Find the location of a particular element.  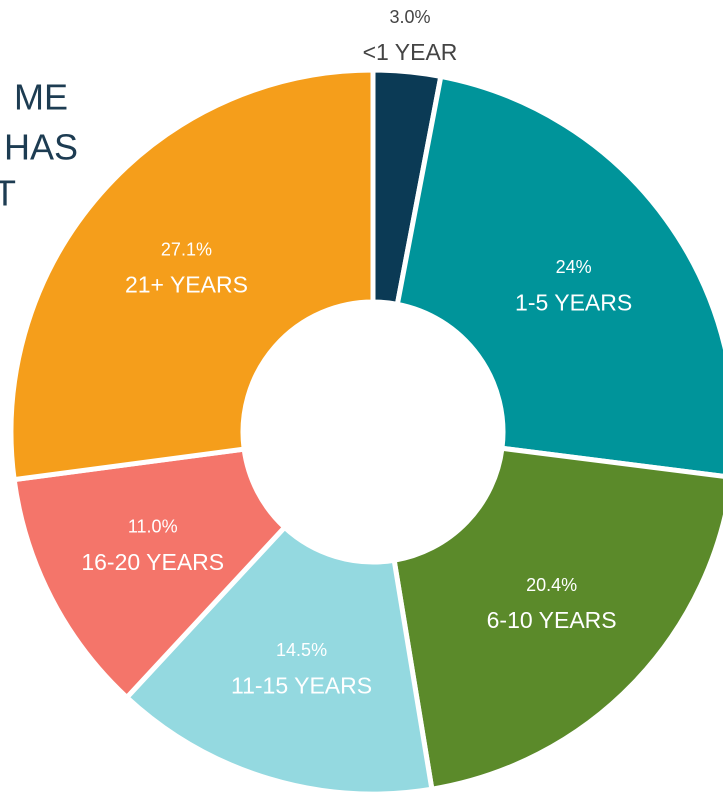

title-line: HAS is located at coordinates (41, 147).